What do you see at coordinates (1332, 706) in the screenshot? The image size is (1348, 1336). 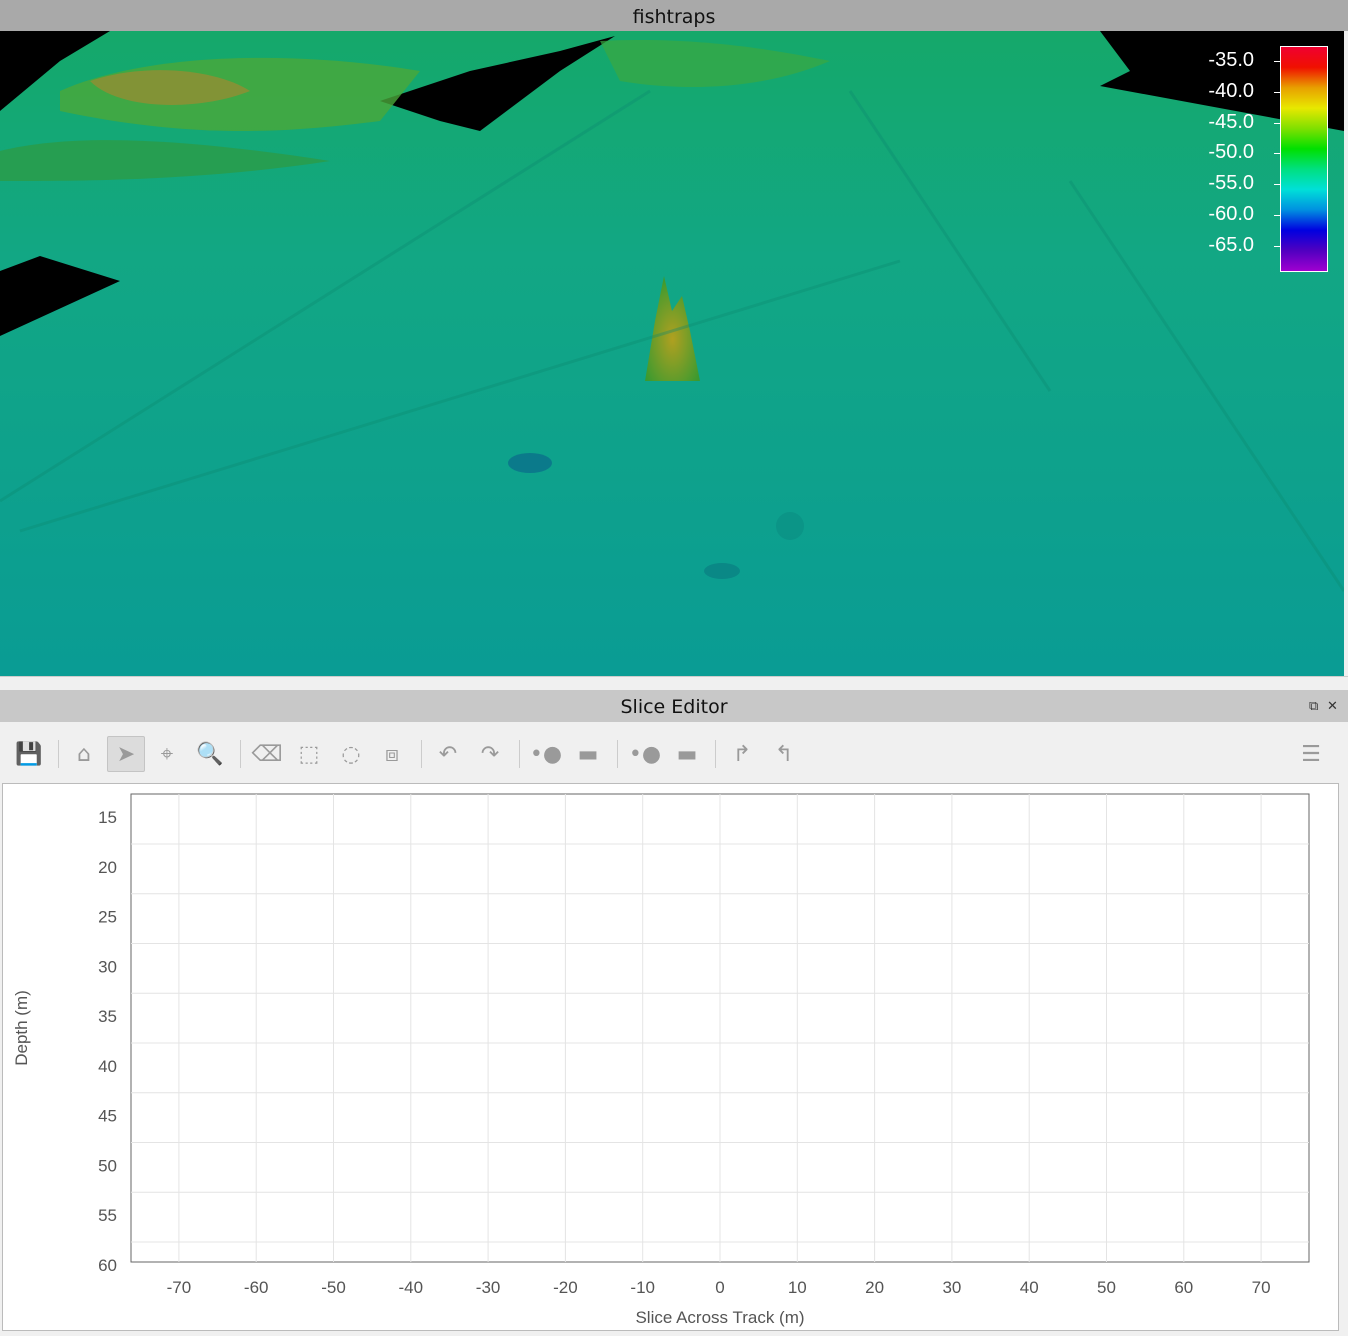 I see `close-icon: ✕` at bounding box center [1332, 706].